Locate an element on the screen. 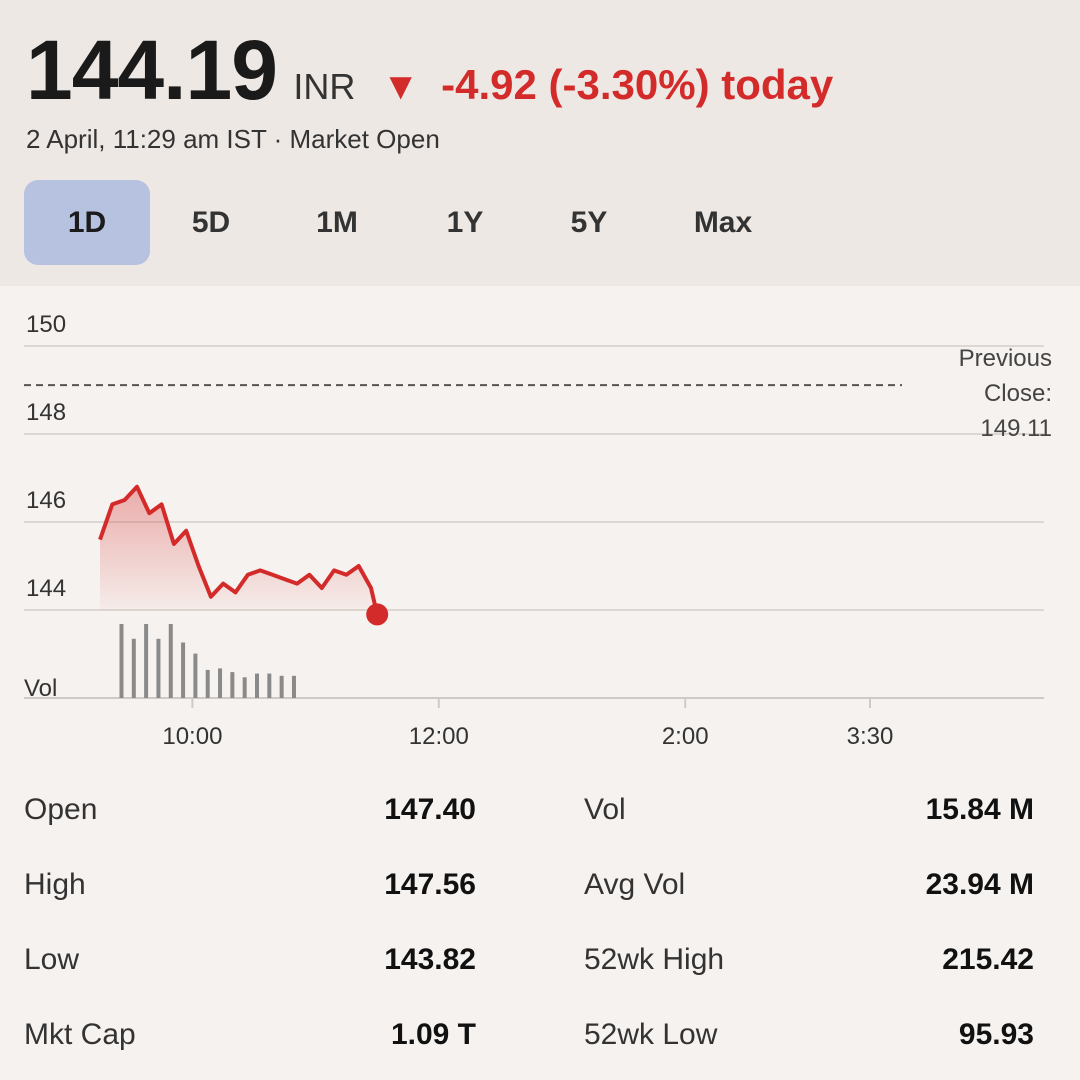 The image size is (1080, 1080). stat-label: Mkt Cap is located at coordinates (80, 1034).